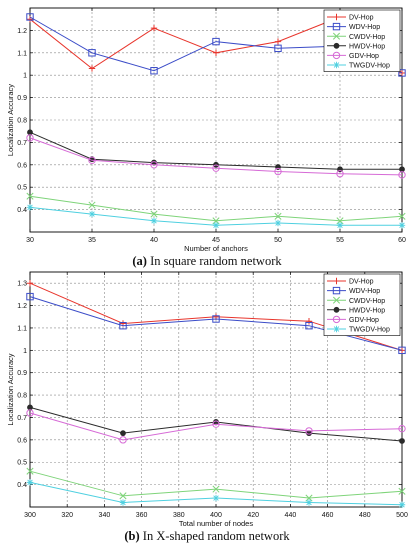  I want to click on x-tick-label: 340, so click(105, 515).